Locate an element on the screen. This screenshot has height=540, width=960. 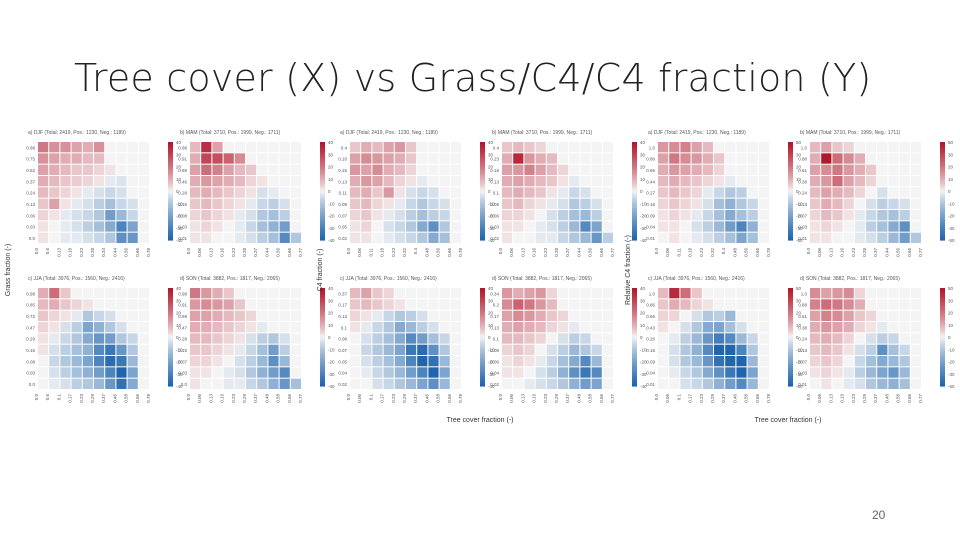
y-tick-label: 0.66 is located at coordinates (650, 170).